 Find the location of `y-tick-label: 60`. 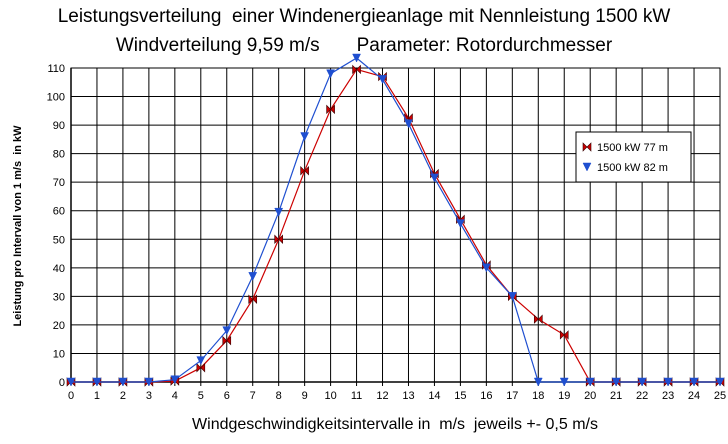

y-tick-label: 60 is located at coordinates (59, 212).